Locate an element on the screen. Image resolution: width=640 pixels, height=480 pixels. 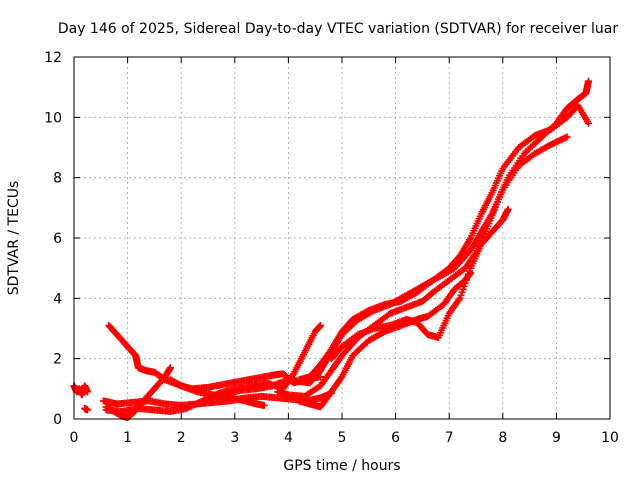
y-tick-label: 8 is located at coordinates (57, 179).